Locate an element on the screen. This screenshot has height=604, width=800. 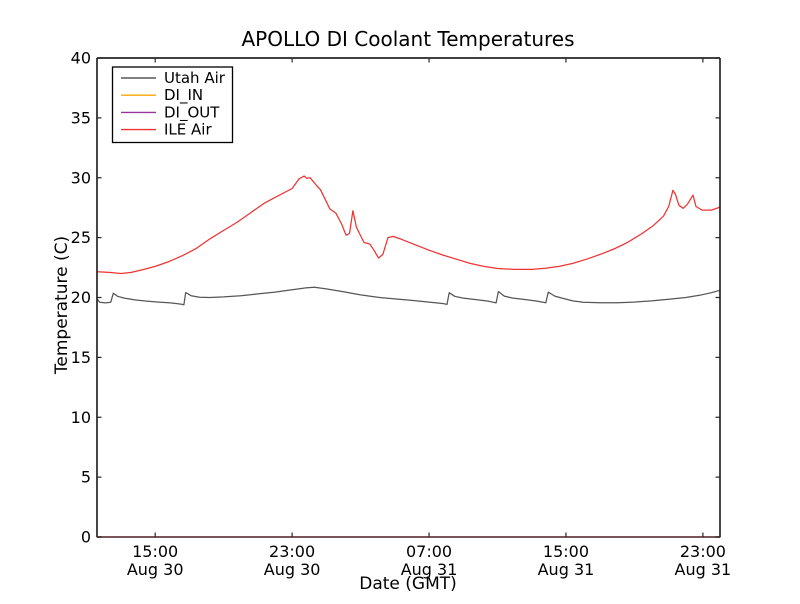
legend-label: ILE Air is located at coordinates (188, 130).